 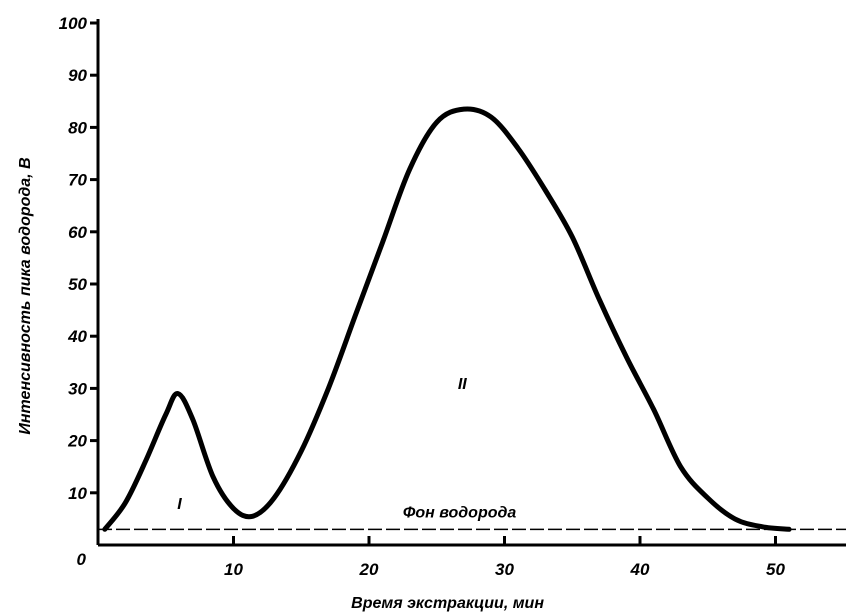 What do you see at coordinates (82, 559) in the screenshot?
I see `origin-label: 0` at bounding box center [82, 559].